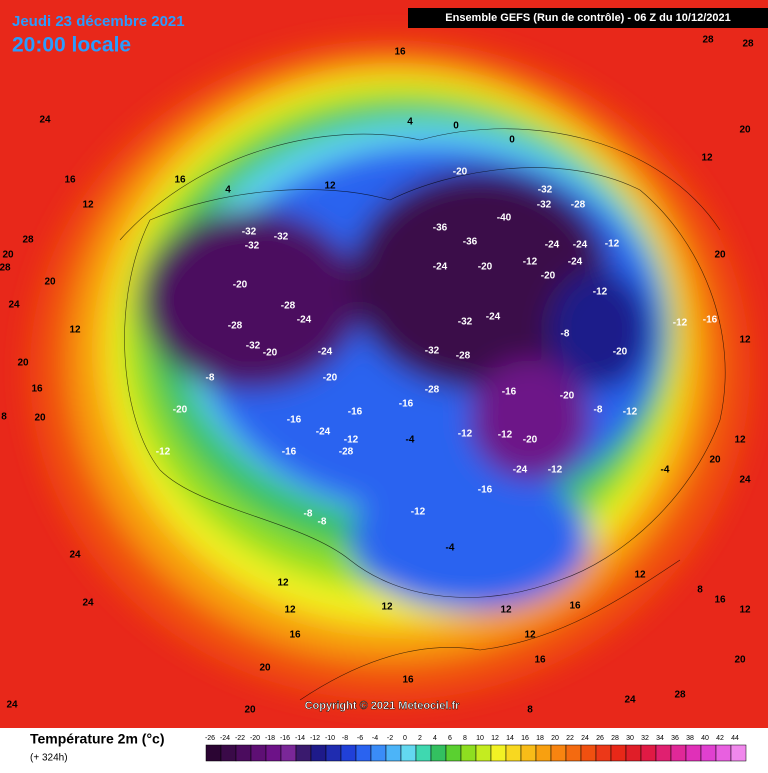 The image size is (768, 773). Describe the element at coordinates (420, 738) in the screenshot. I see `scale-tick-label: 2` at that location.